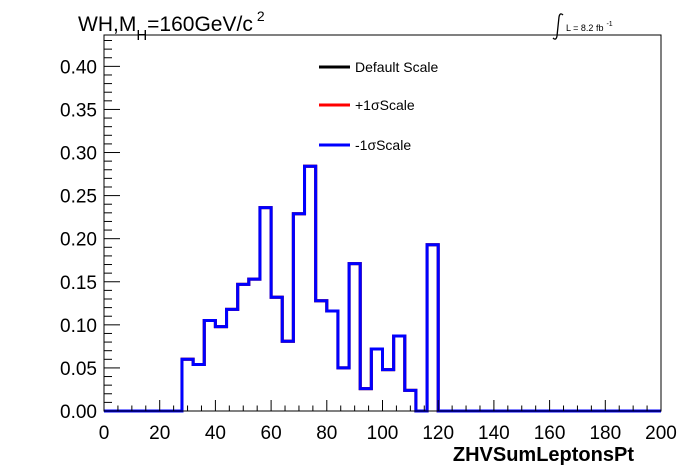 This screenshot has height=472, width=696. What do you see at coordinates (200, 24) in the screenshot?
I see `title-rest: =160GeV/c` at bounding box center [200, 24].